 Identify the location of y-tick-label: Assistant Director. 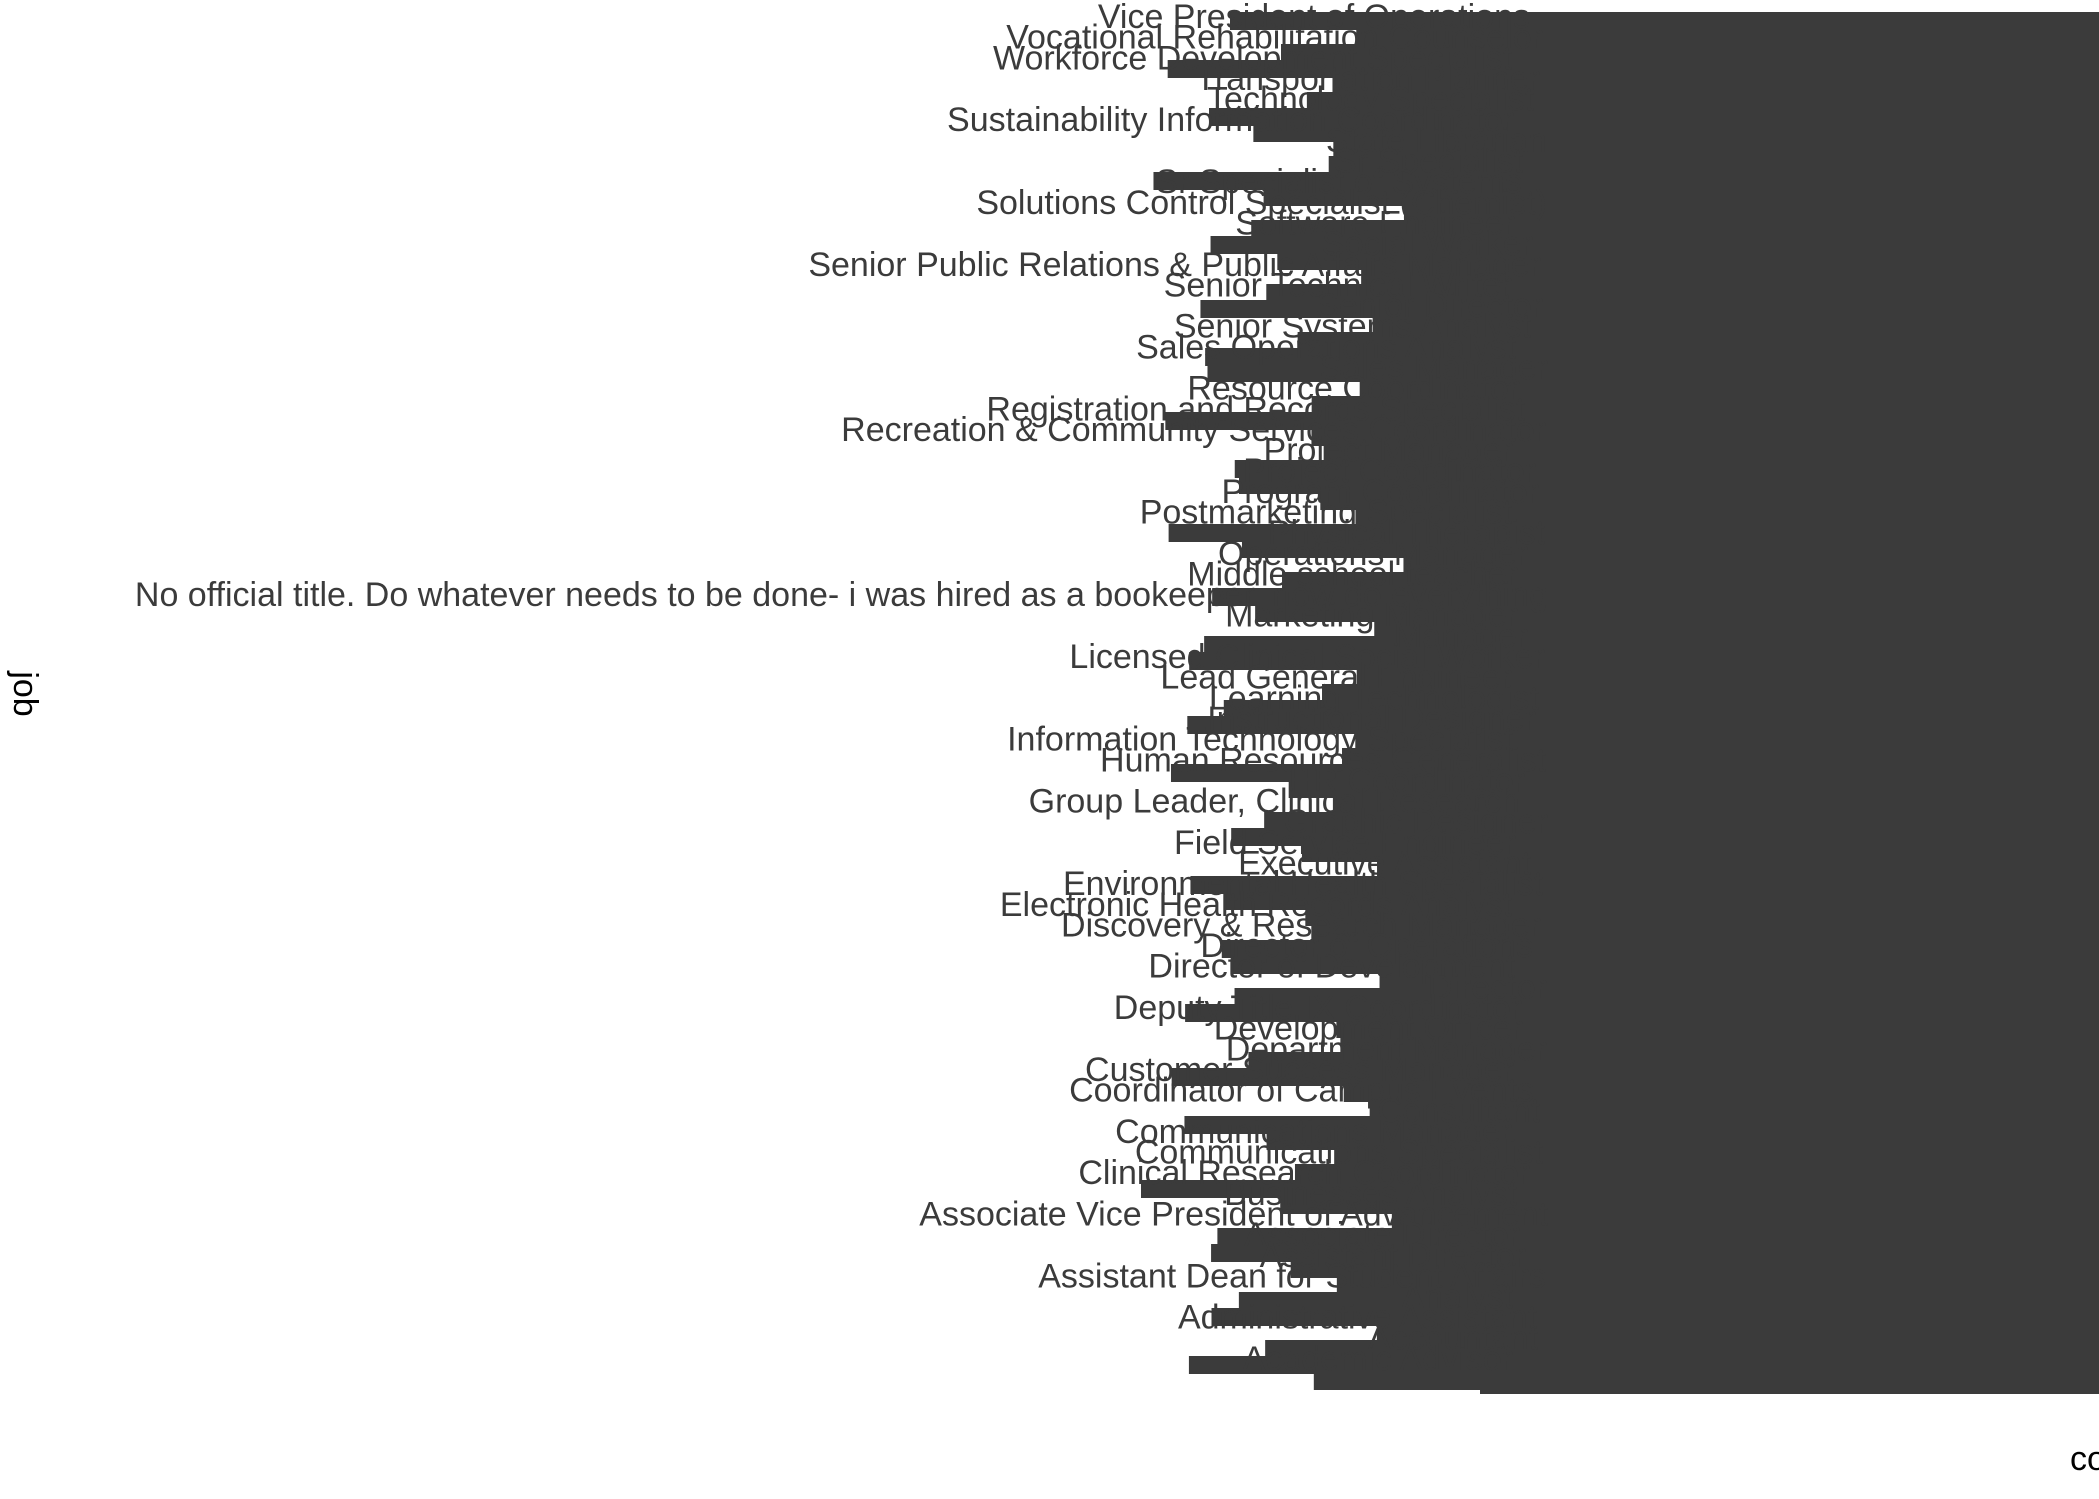
(1393, 1256).